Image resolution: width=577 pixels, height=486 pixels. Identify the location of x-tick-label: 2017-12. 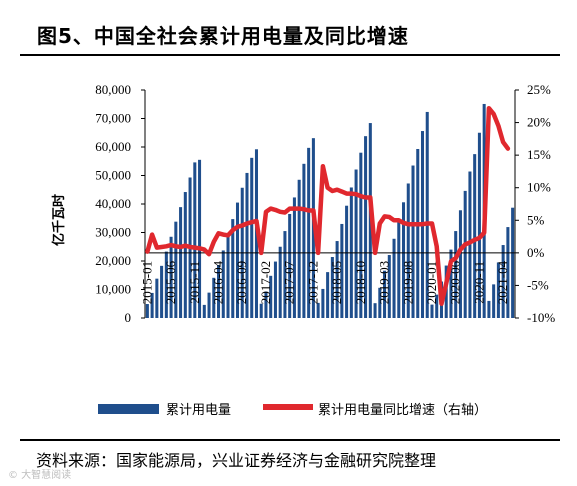
(312, 282).